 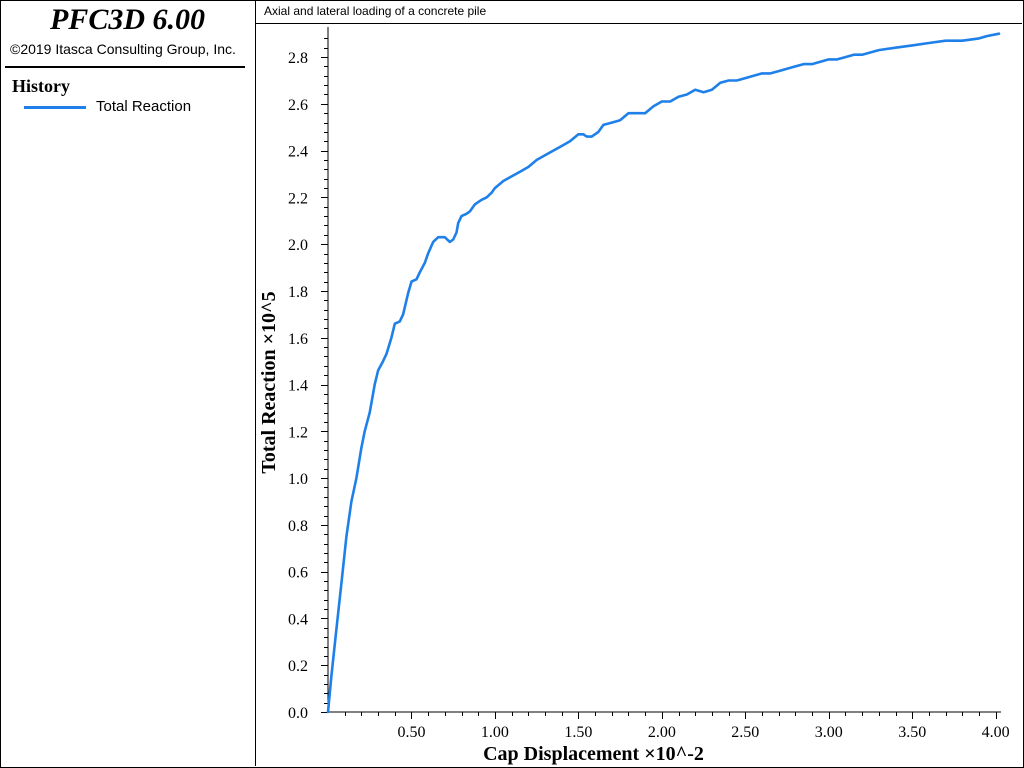 I want to click on y-tick-label: 2.2, so click(x=298, y=198).